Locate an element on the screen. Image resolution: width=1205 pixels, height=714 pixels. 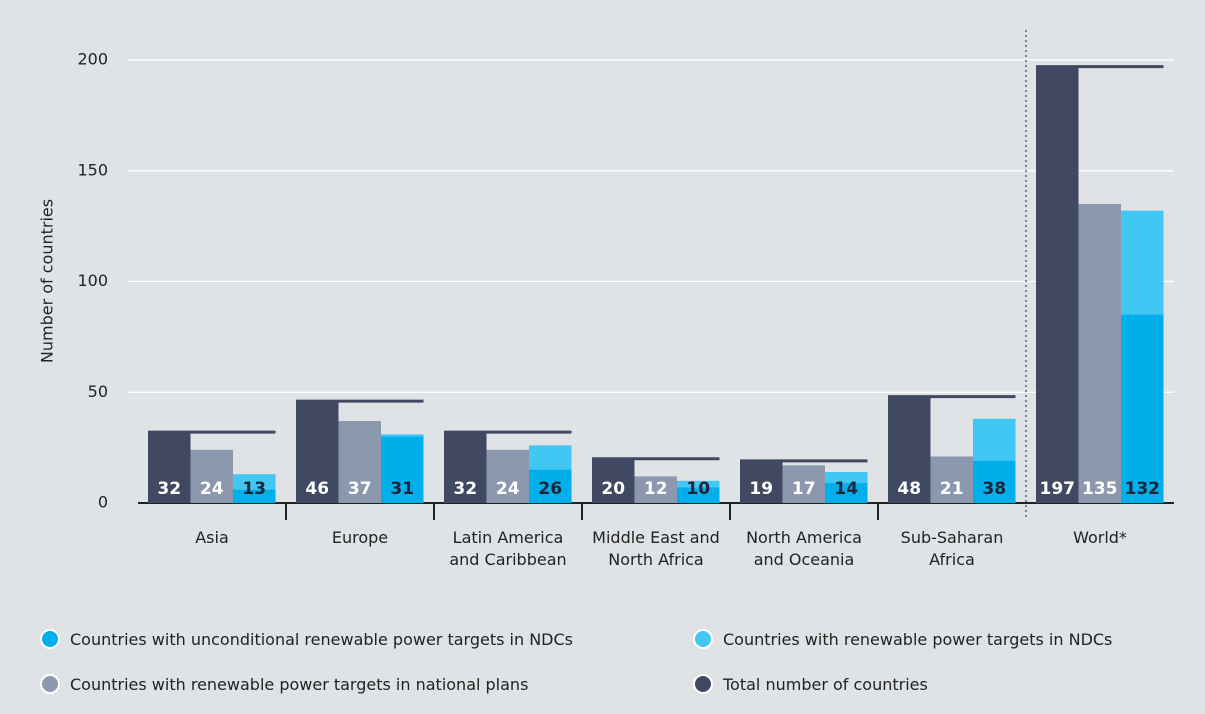
y-axis-label: Number of countries is located at coordinates (47, 281).